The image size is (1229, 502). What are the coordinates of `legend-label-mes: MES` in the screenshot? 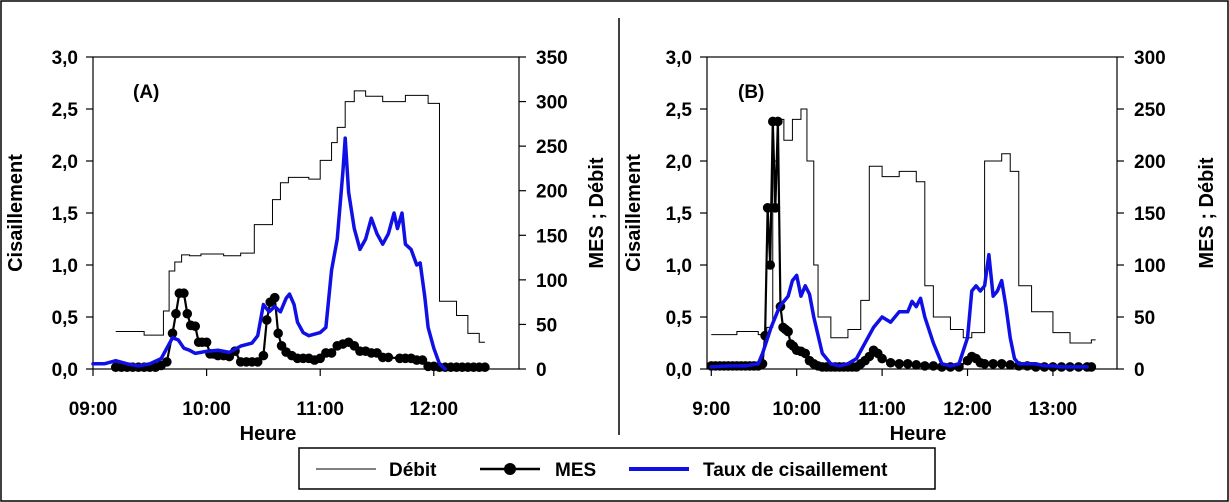 It's located at (575, 470).